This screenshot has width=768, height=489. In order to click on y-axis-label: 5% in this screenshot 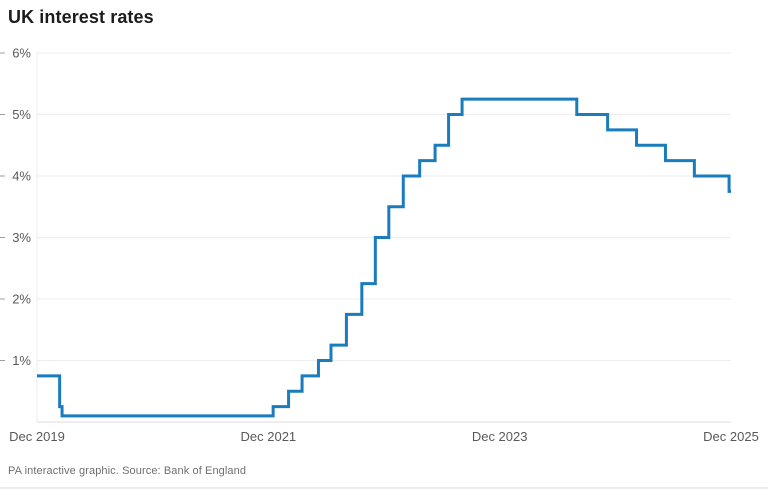, I will do `click(21, 114)`.